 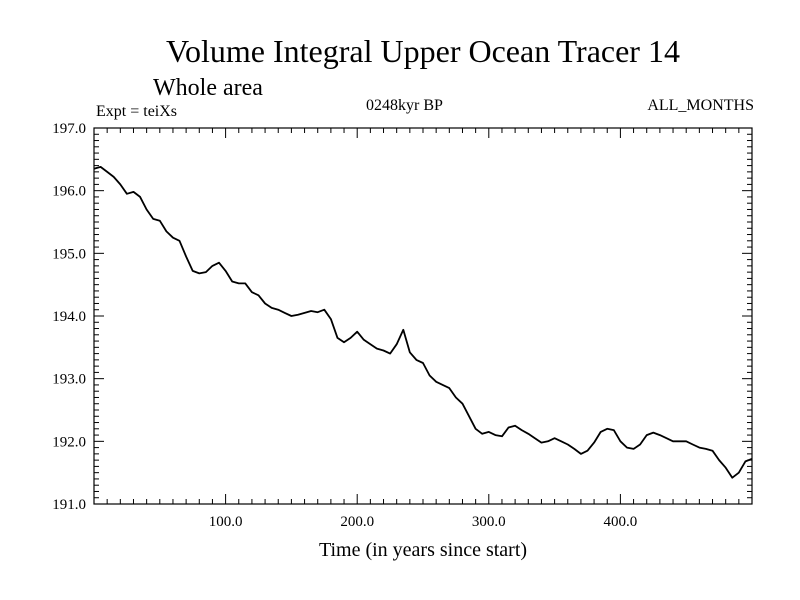 I want to click on x-tick-label: 300.0, so click(x=489, y=522).